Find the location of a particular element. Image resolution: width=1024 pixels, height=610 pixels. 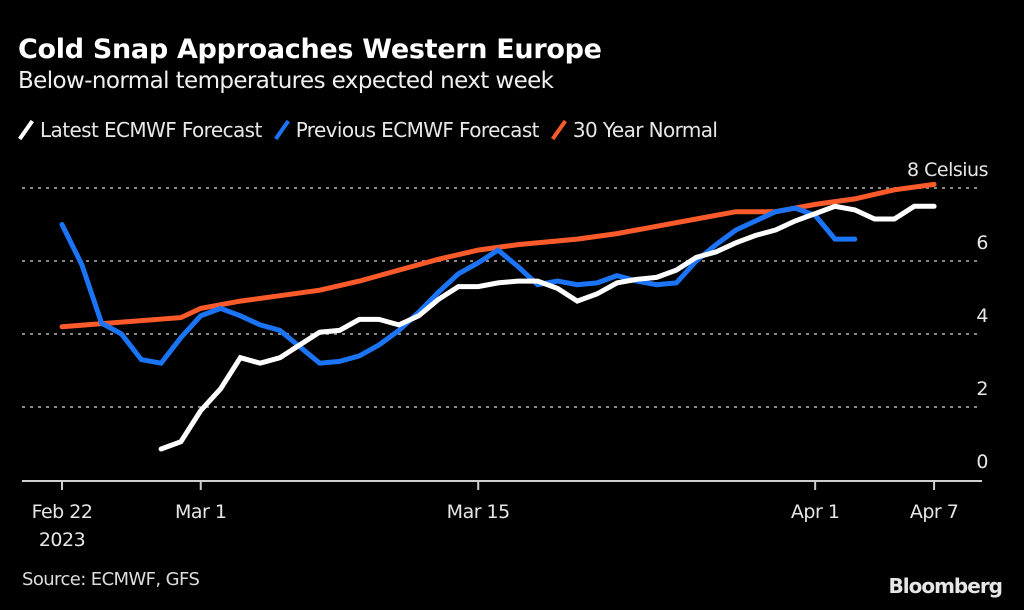

x-tick-label: Mar 15 is located at coordinates (478, 512).